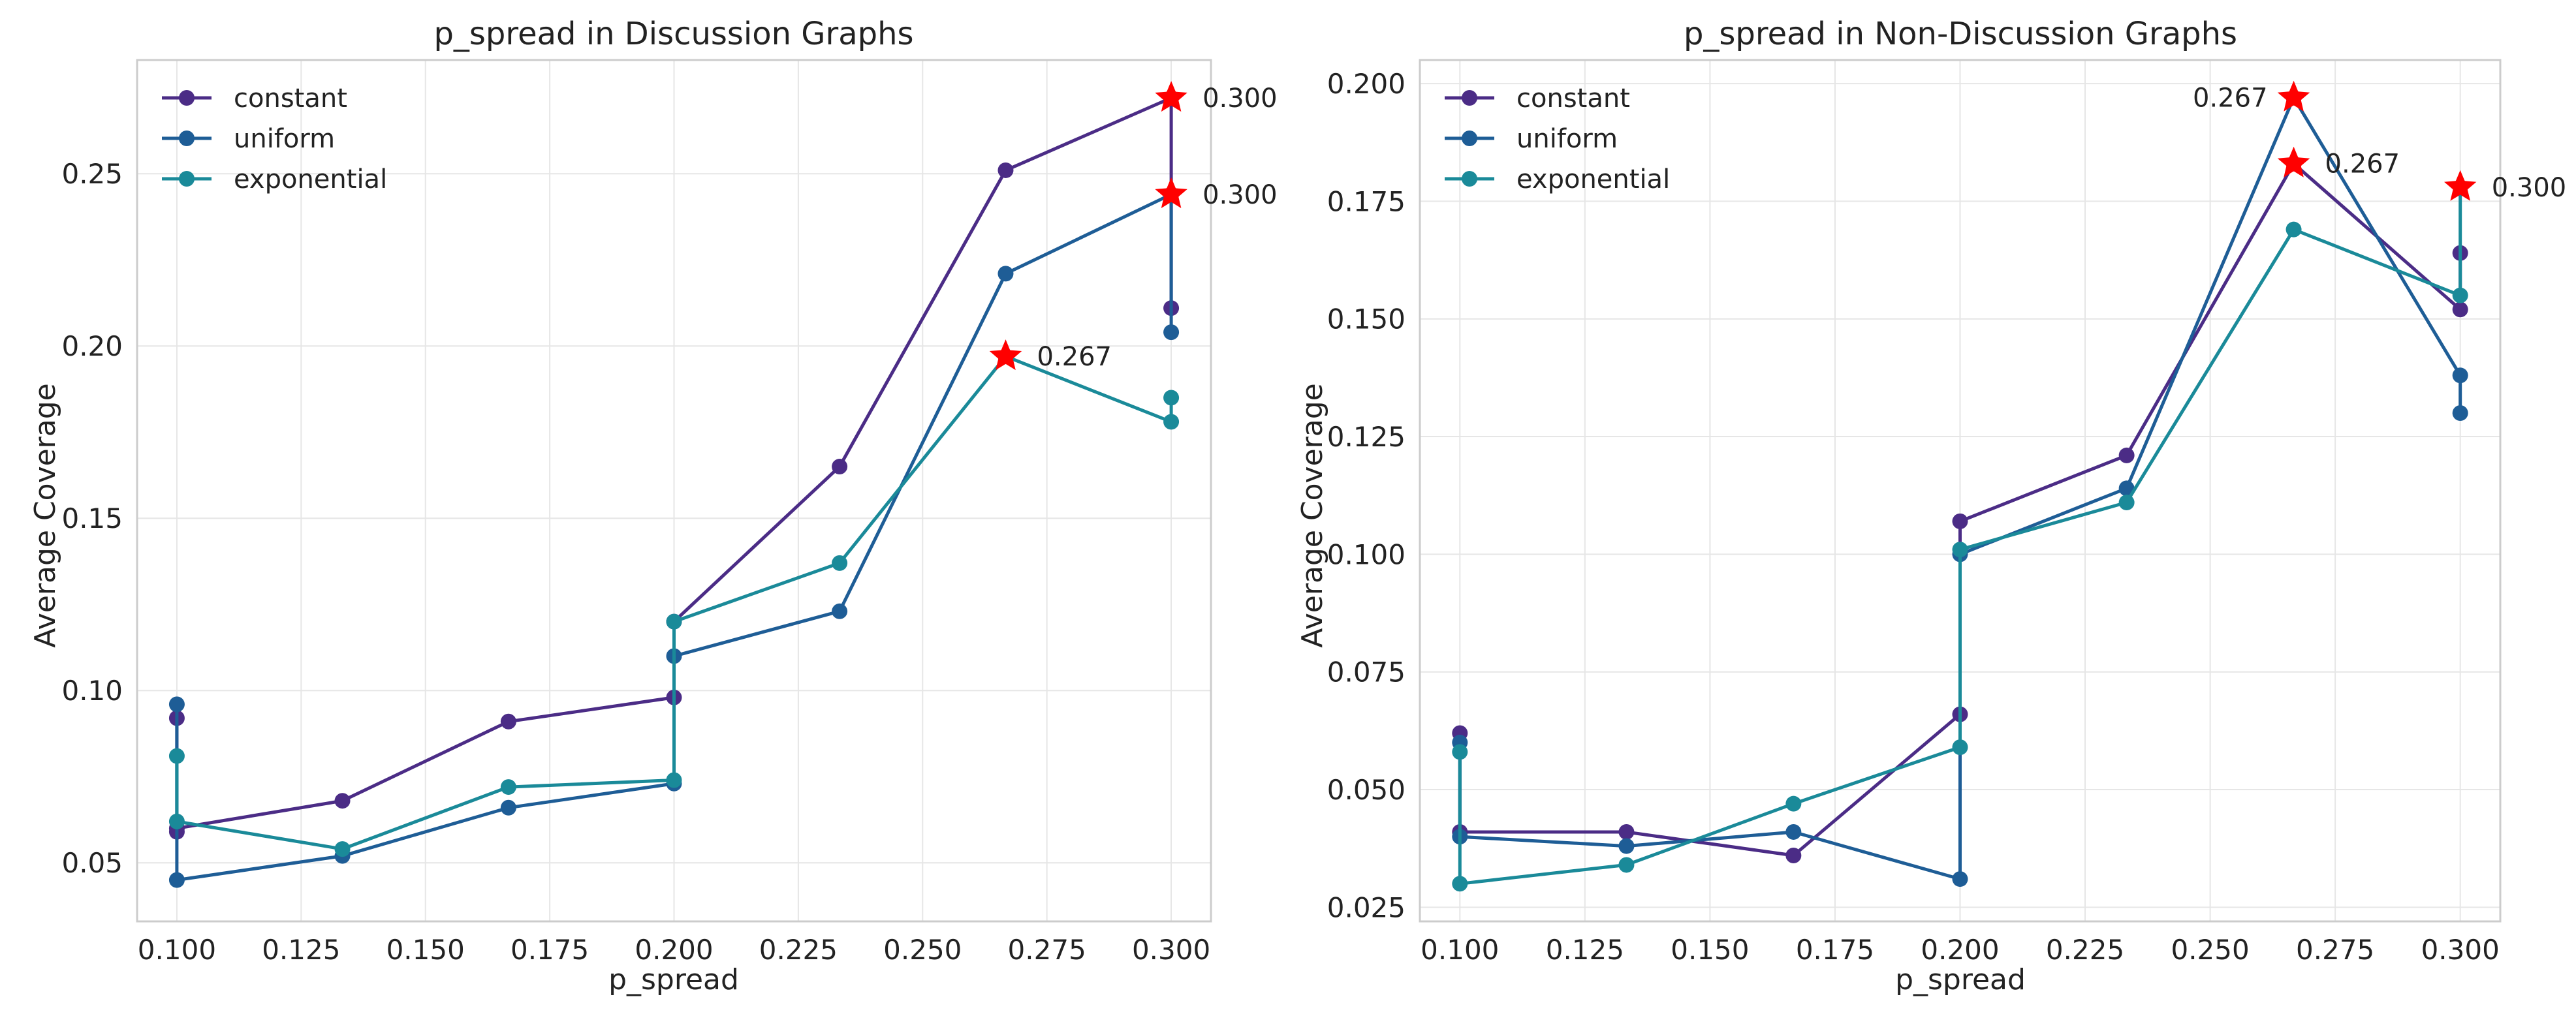 The height and width of the screenshot is (1016, 2576). I want to click on y-tick-label: 0.25, so click(92, 174).